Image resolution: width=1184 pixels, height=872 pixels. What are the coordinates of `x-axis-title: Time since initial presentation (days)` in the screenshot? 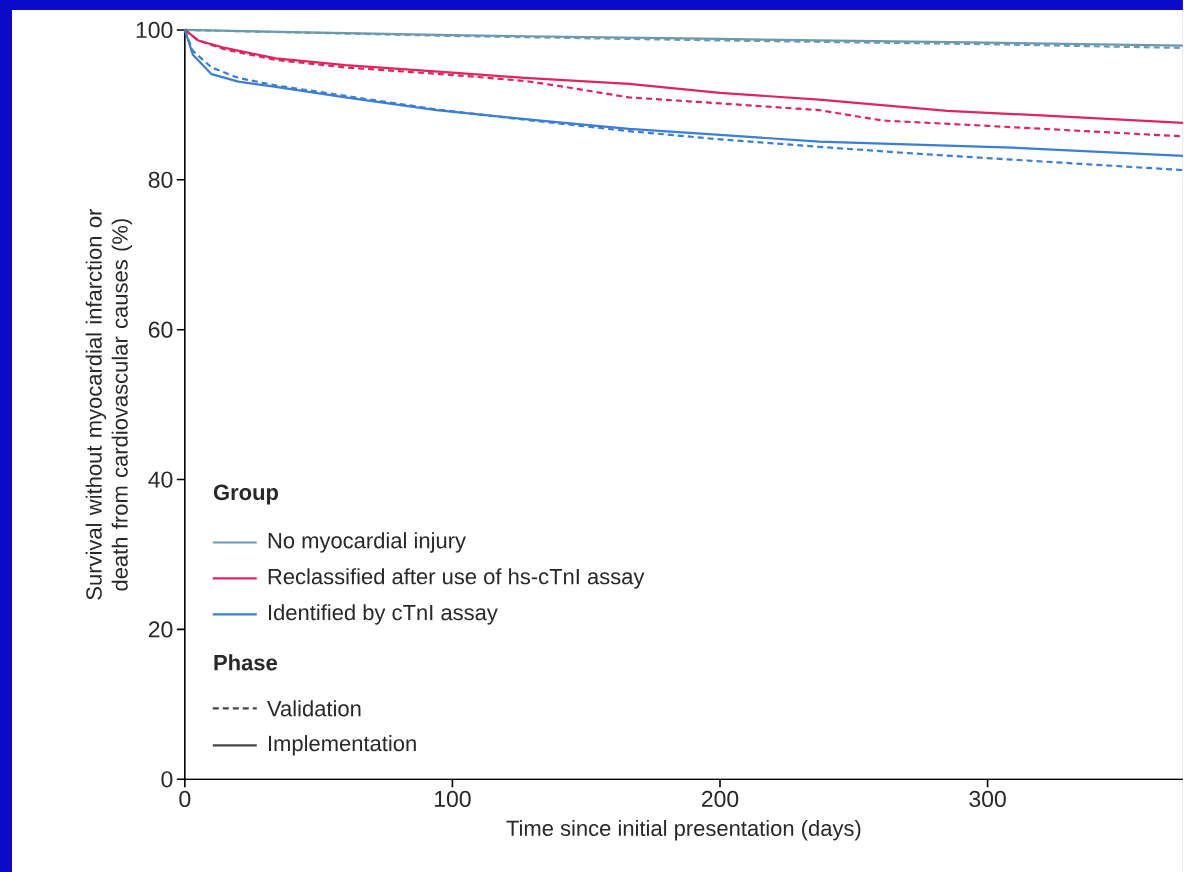 It's located at (683, 830).